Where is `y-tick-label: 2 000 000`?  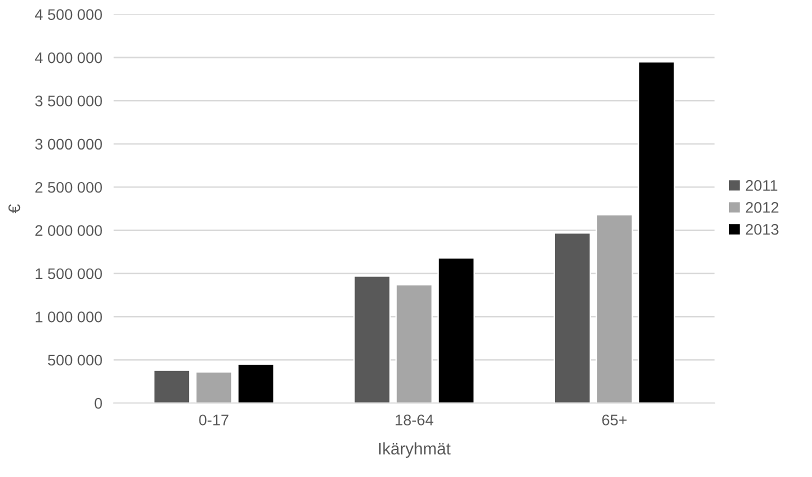
y-tick-label: 2 000 000 is located at coordinates (68, 230).